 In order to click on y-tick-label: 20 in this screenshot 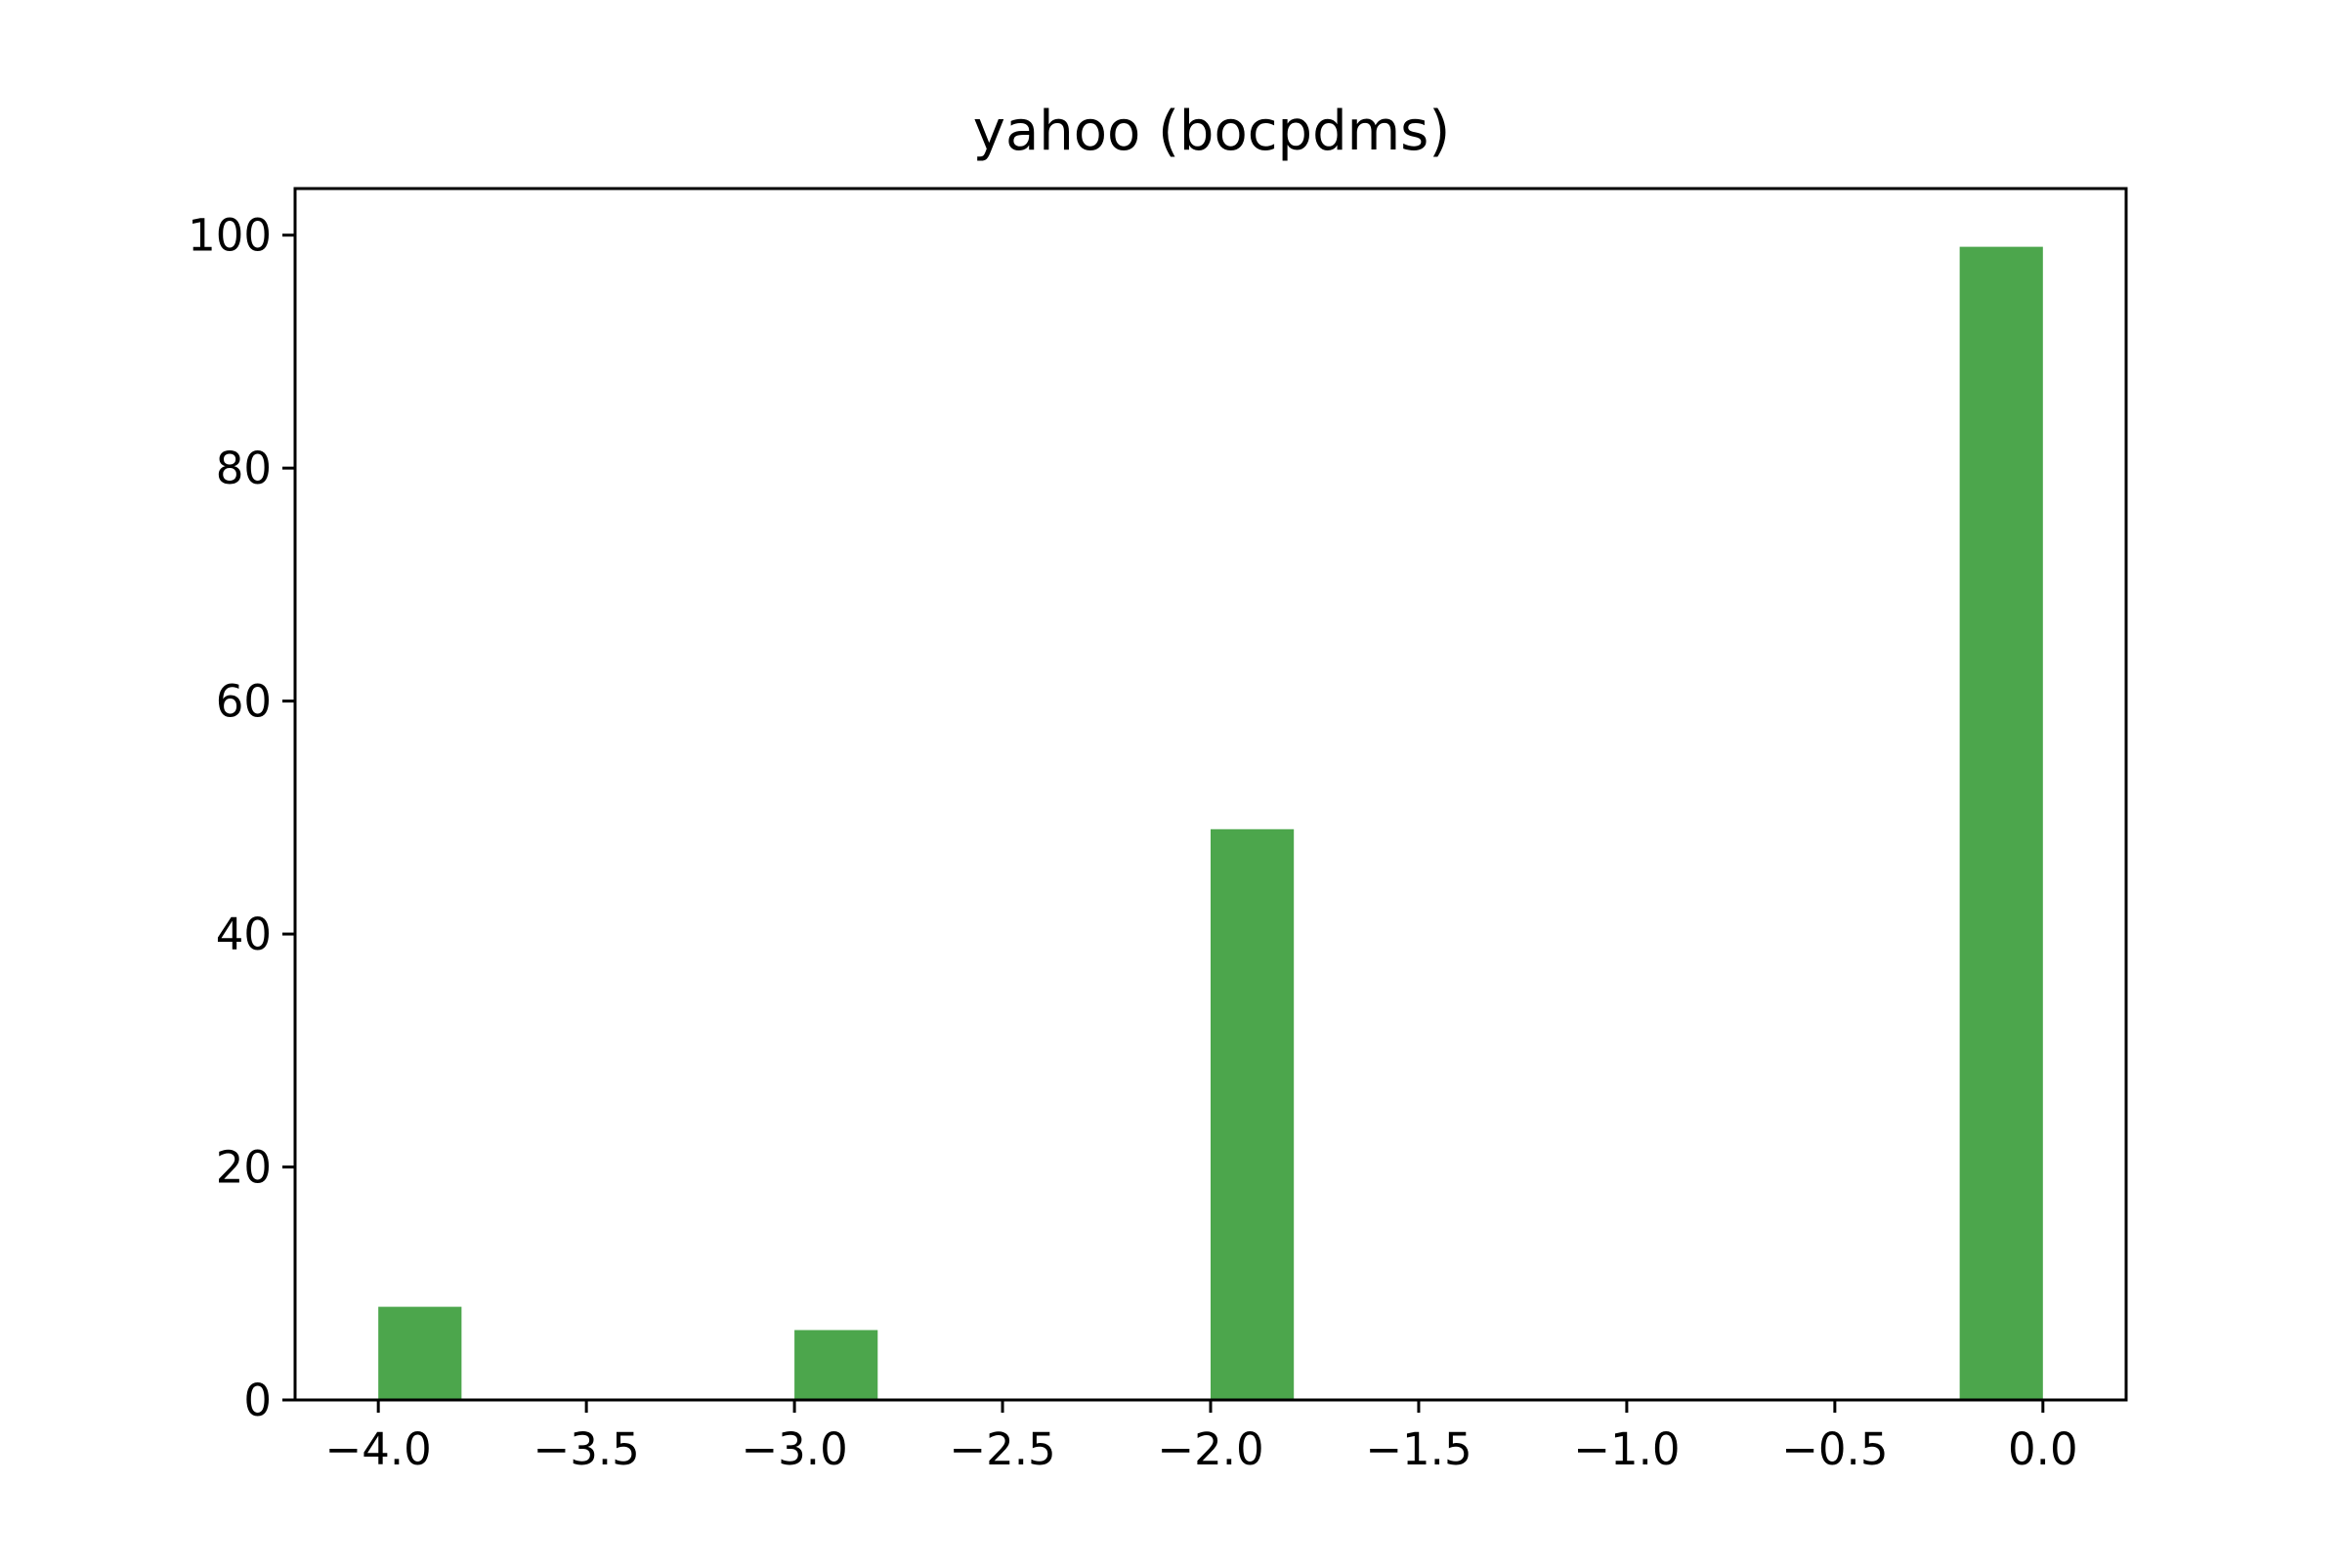, I will do `click(244, 1168)`.